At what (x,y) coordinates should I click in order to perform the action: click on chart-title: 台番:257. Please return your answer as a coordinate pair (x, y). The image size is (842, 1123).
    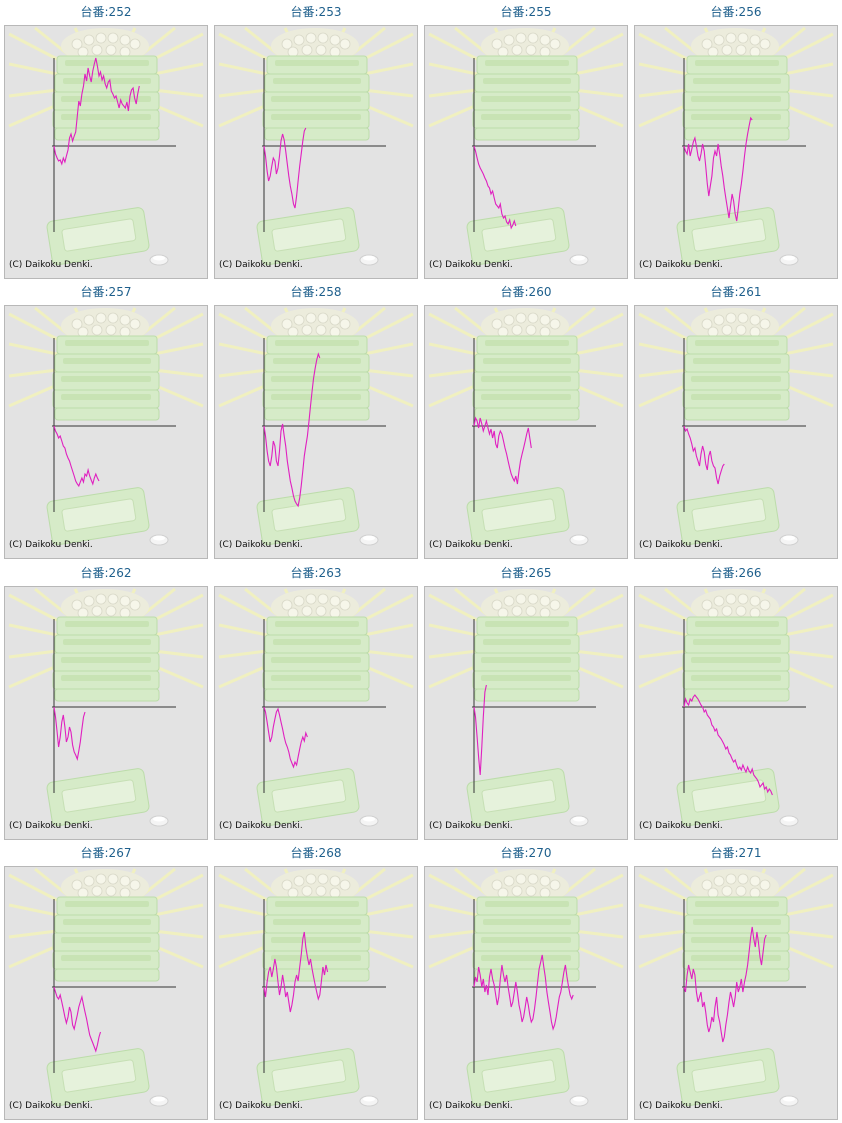
    Looking at the image, I should click on (106, 292).